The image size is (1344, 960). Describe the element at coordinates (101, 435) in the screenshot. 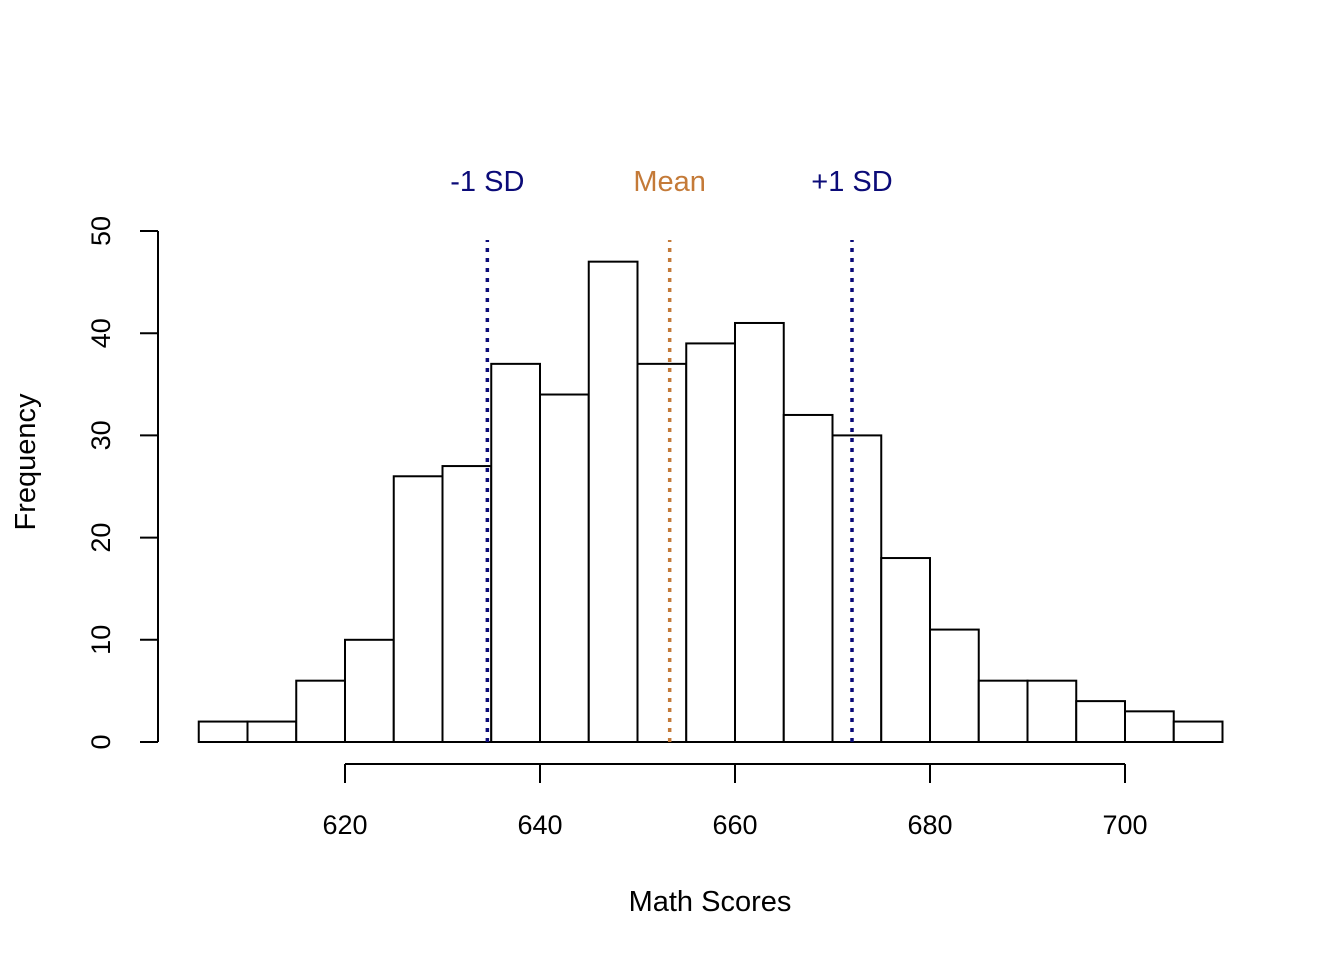

I see `y-tick-label: 30` at that location.